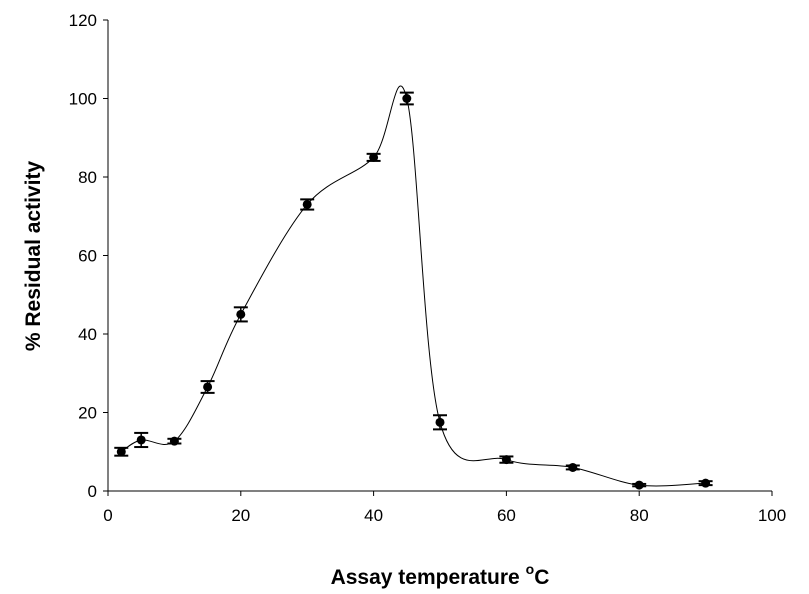 The height and width of the screenshot is (594, 809). What do you see at coordinates (639, 515) in the screenshot?
I see `x-tick-label: 80` at bounding box center [639, 515].